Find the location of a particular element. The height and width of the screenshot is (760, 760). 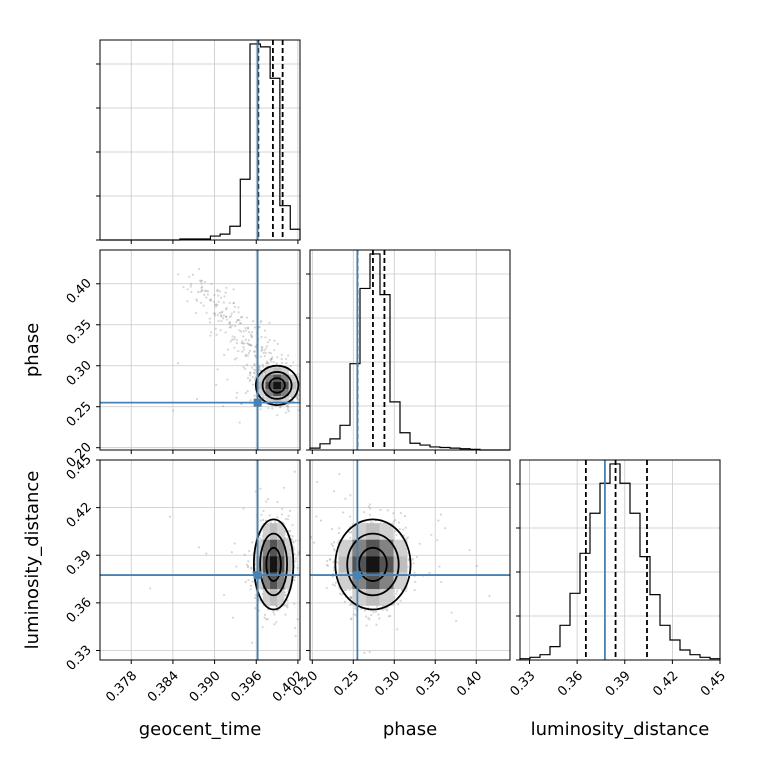

x-tick-label: 0.45 is located at coordinates (713, 683).